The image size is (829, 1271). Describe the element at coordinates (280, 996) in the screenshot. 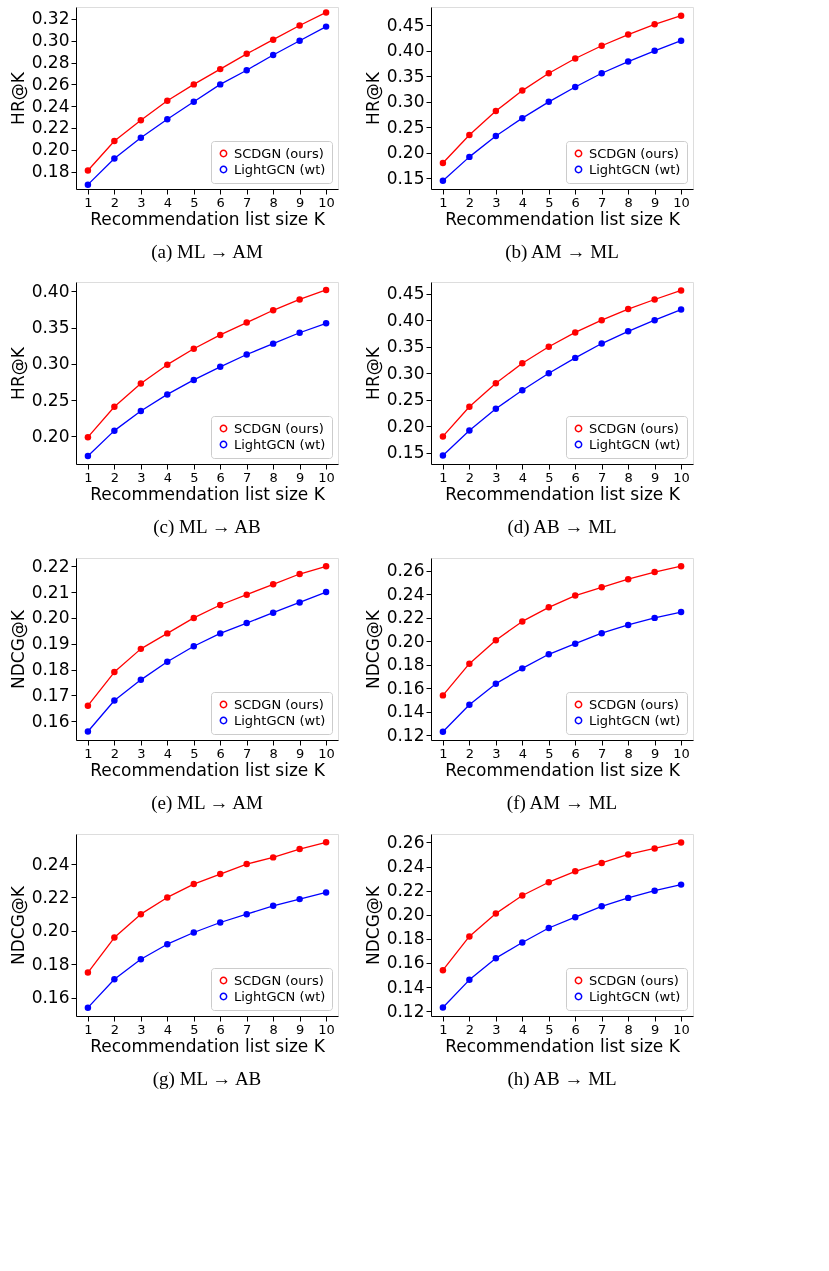

I see `legend-label: LightGCN (wt)` at that location.